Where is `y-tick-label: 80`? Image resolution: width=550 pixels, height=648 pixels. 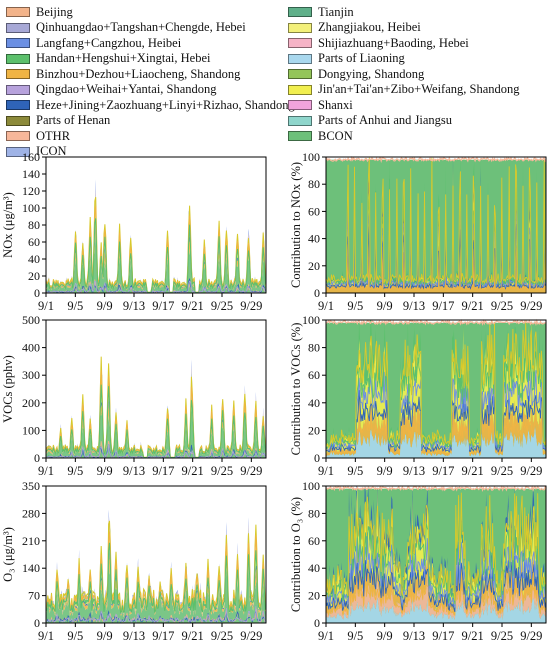
y-tick-label: 80 is located at coordinates (34, 225).